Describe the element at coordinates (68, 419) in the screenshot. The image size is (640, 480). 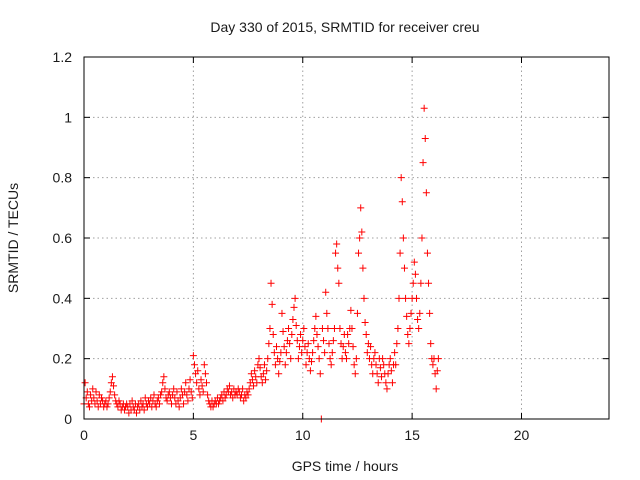
I see `y-tick-label: 0` at that location.